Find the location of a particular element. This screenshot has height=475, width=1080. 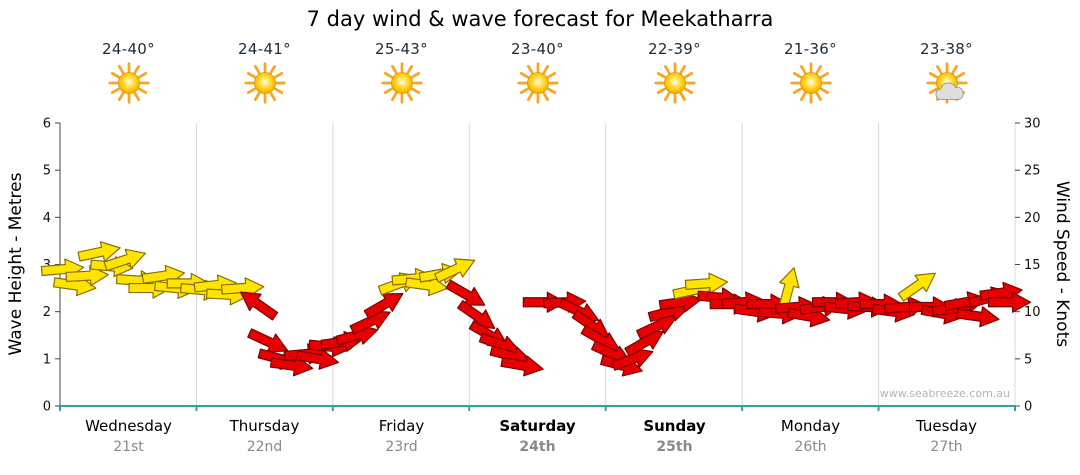

day-label-sunday: Sunday 25th is located at coordinates (674, 436).